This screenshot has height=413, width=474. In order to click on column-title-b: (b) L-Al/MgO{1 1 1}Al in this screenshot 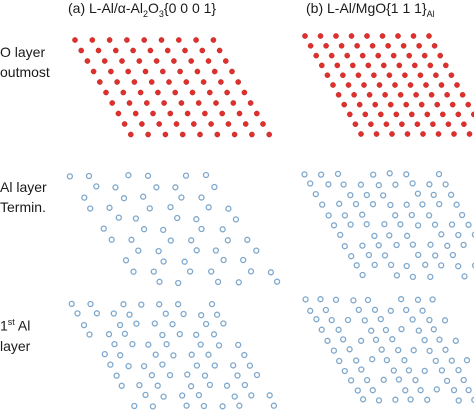, I will do `click(370, 9)`.